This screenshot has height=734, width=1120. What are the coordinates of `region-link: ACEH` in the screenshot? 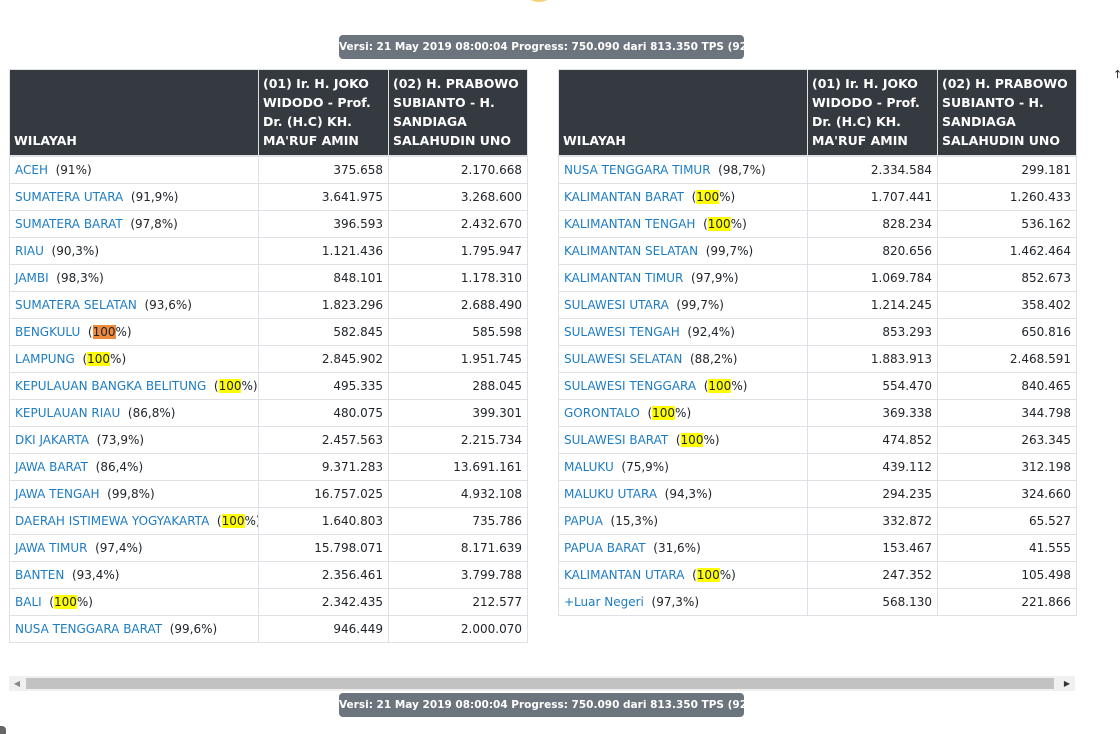 It's located at (31, 169).